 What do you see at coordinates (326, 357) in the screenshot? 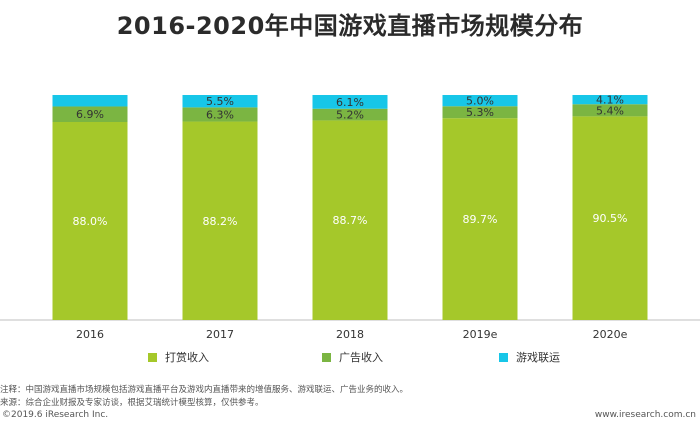
I see `legend-swatch-ad` at bounding box center [326, 357].